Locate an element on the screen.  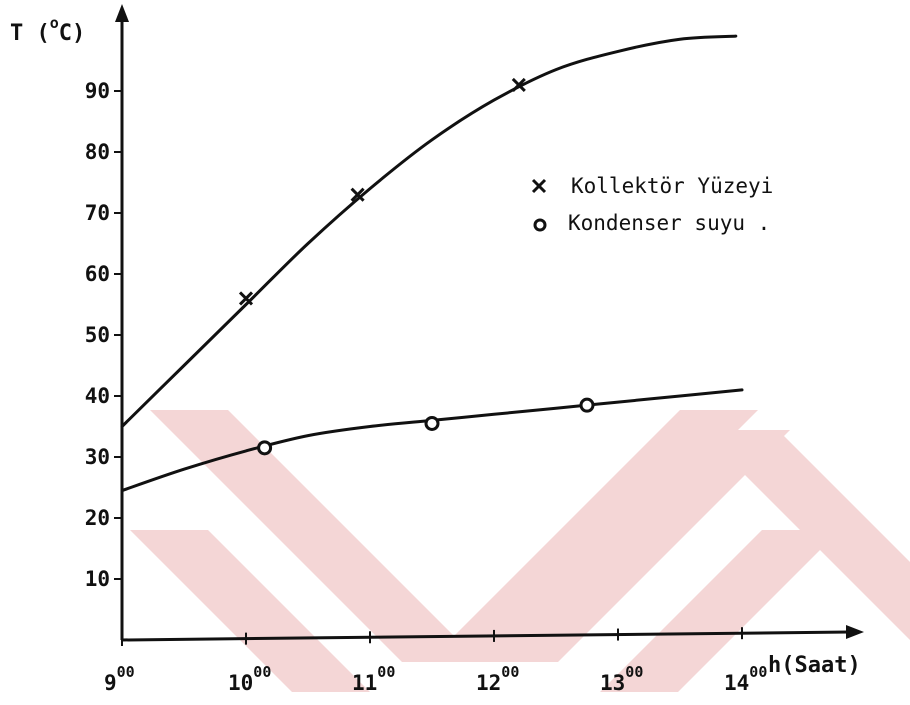
y-tick-label: 20 is located at coordinates (97, 518).